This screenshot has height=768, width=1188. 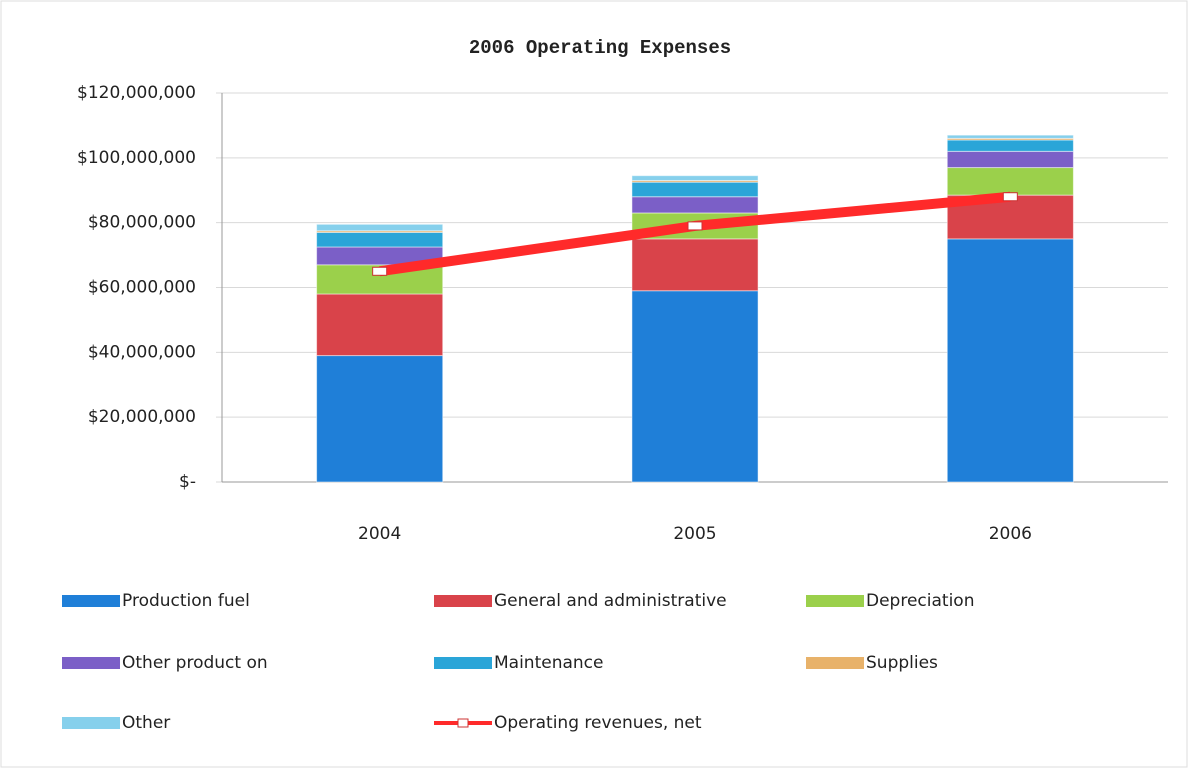 What do you see at coordinates (598, 723) in the screenshot?
I see `legend-label: Operating revenues, net` at bounding box center [598, 723].